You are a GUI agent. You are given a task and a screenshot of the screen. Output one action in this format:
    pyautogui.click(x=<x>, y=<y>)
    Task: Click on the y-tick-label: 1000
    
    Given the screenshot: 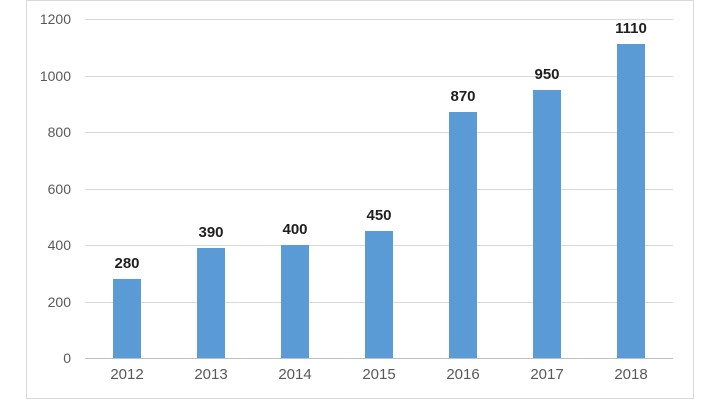 What is the action you would take?
    pyautogui.click(x=55, y=75)
    